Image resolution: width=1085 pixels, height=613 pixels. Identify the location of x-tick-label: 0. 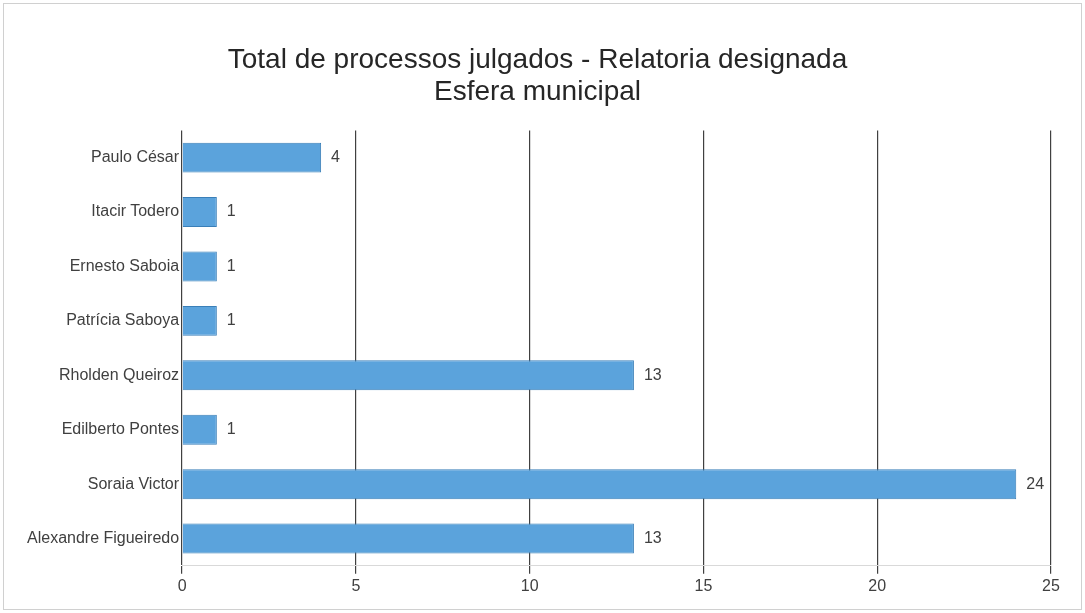
(182, 585).